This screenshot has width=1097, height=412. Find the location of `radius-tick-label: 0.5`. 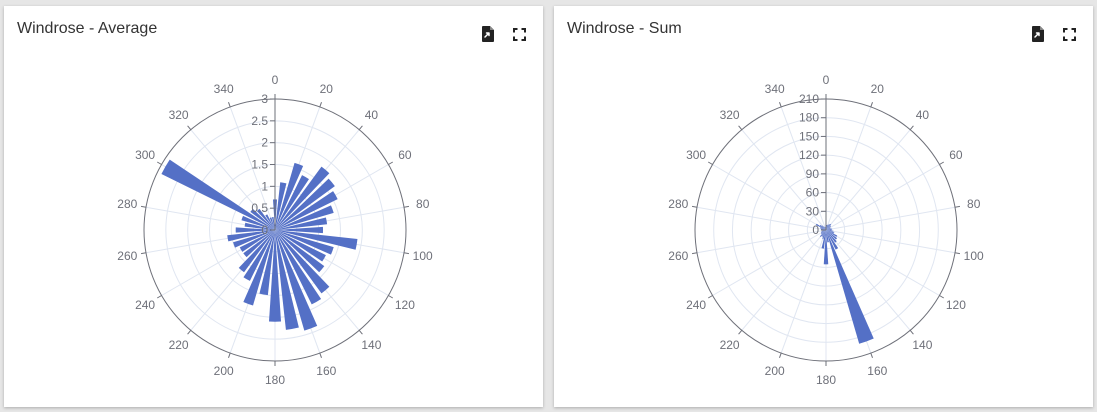

radius-tick-label: 0.5 is located at coordinates (259, 208).